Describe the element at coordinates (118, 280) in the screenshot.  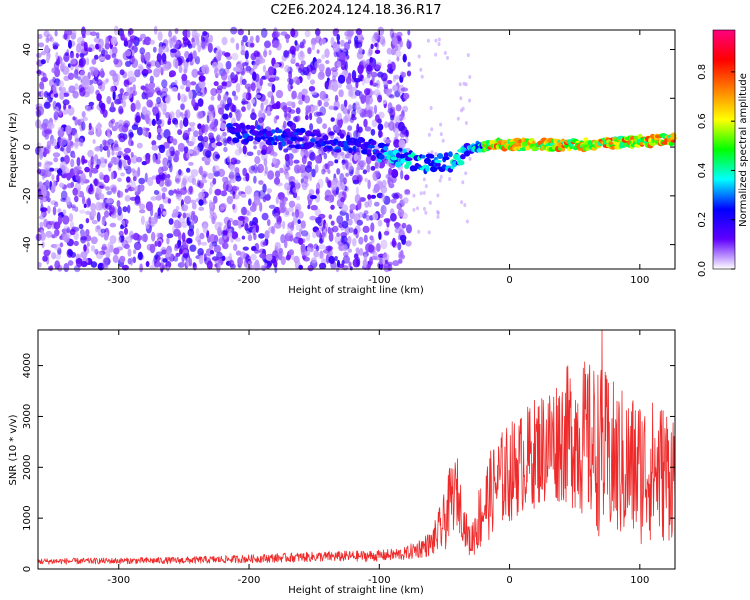
I see `x-tick-label: -300` at that location.